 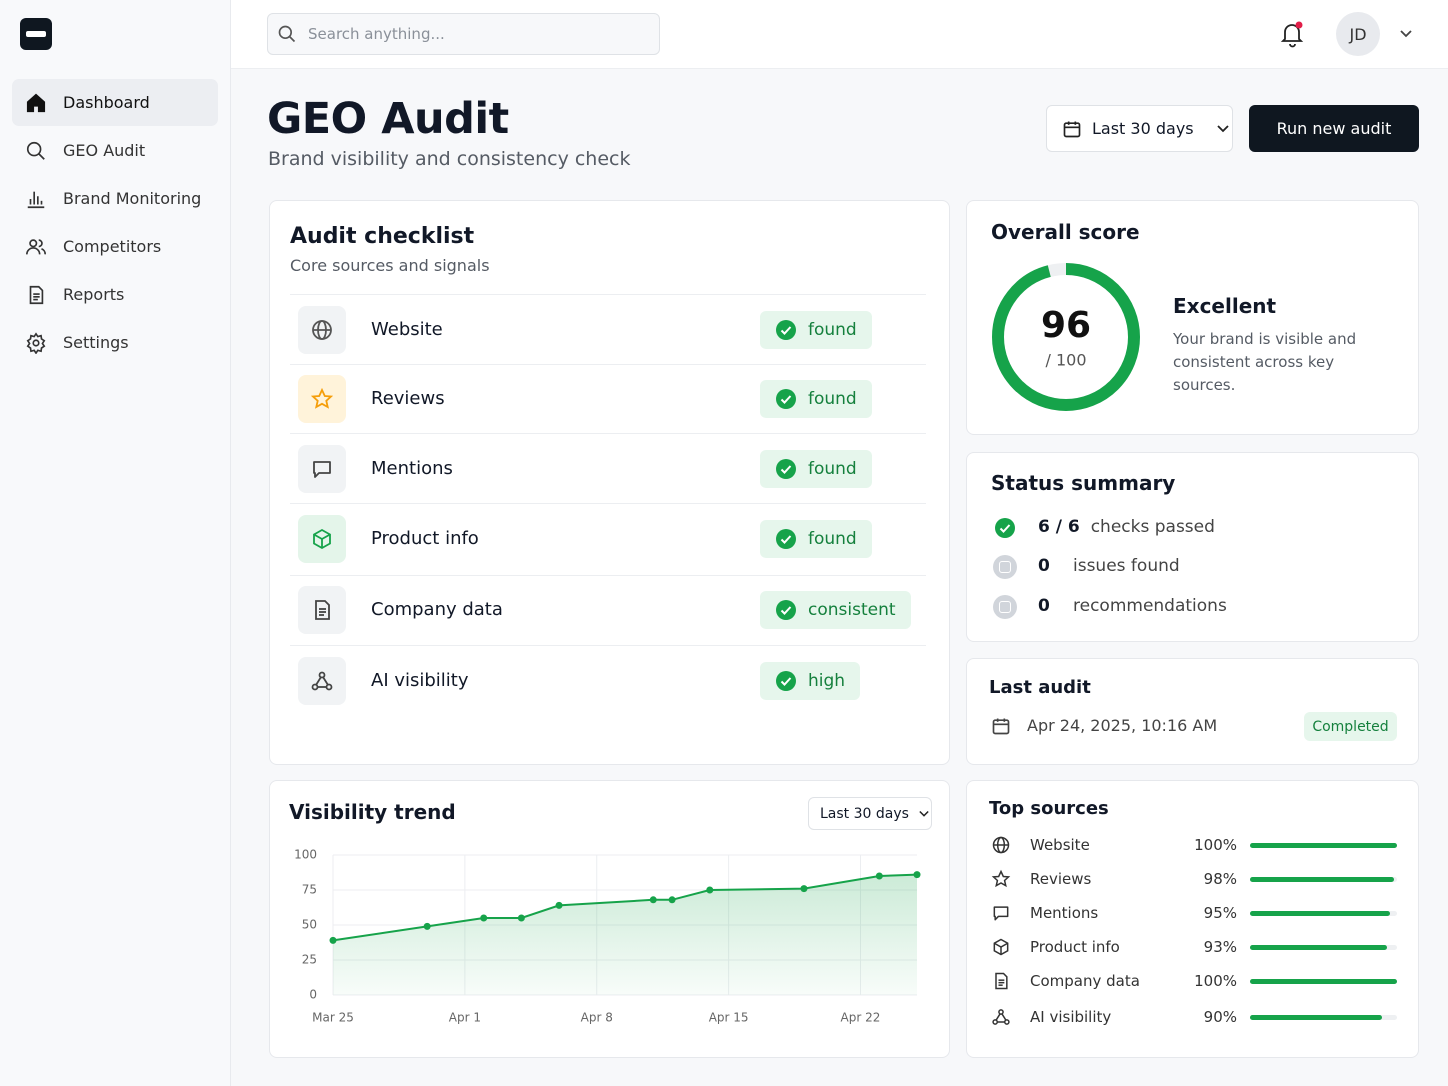 What do you see at coordinates (372, 812) in the screenshot?
I see `trend-title: Visibility trend` at bounding box center [372, 812].